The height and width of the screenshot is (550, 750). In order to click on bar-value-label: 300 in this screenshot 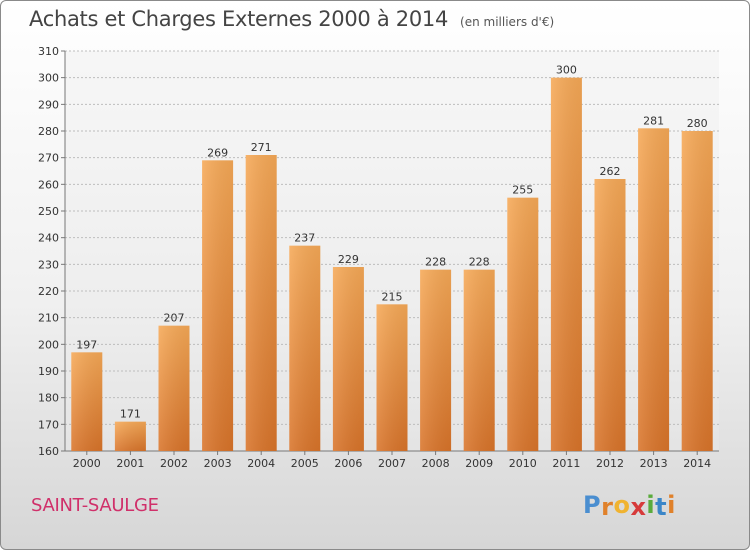, I will do `click(566, 70)`.